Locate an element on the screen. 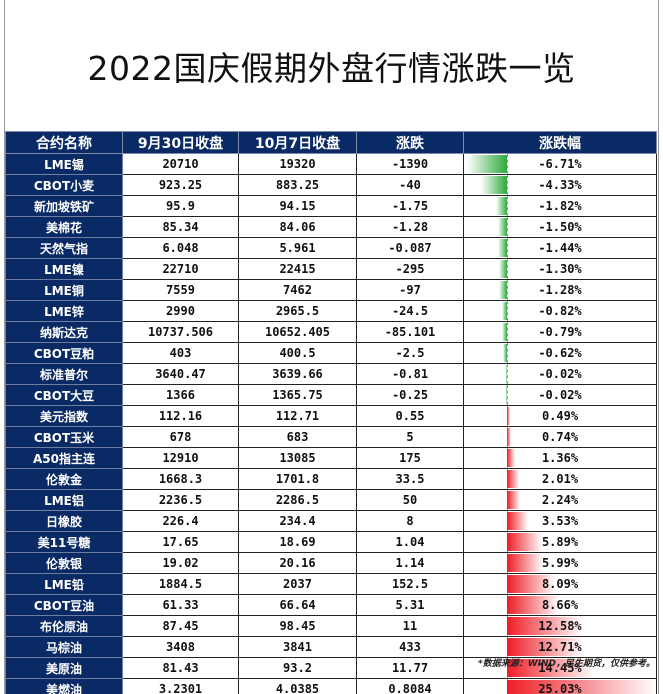 The height and width of the screenshot is (694, 663). change-cell: -40 is located at coordinates (410, 185).